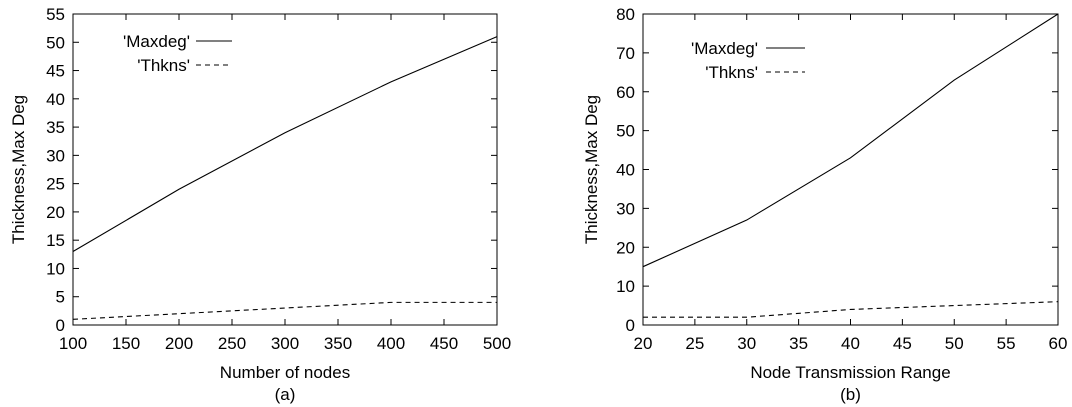  What do you see at coordinates (1058, 343) in the screenshot?
I see `x-tick-label: 60` at bounding box center [1058, 343].